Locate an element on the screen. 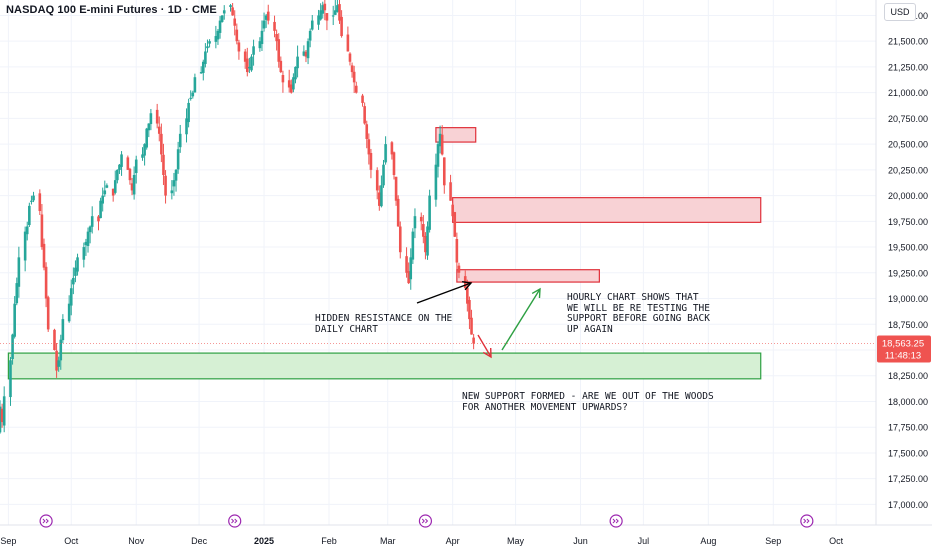  arrow-retest-down-shaft is located at coordinates (484, 346).